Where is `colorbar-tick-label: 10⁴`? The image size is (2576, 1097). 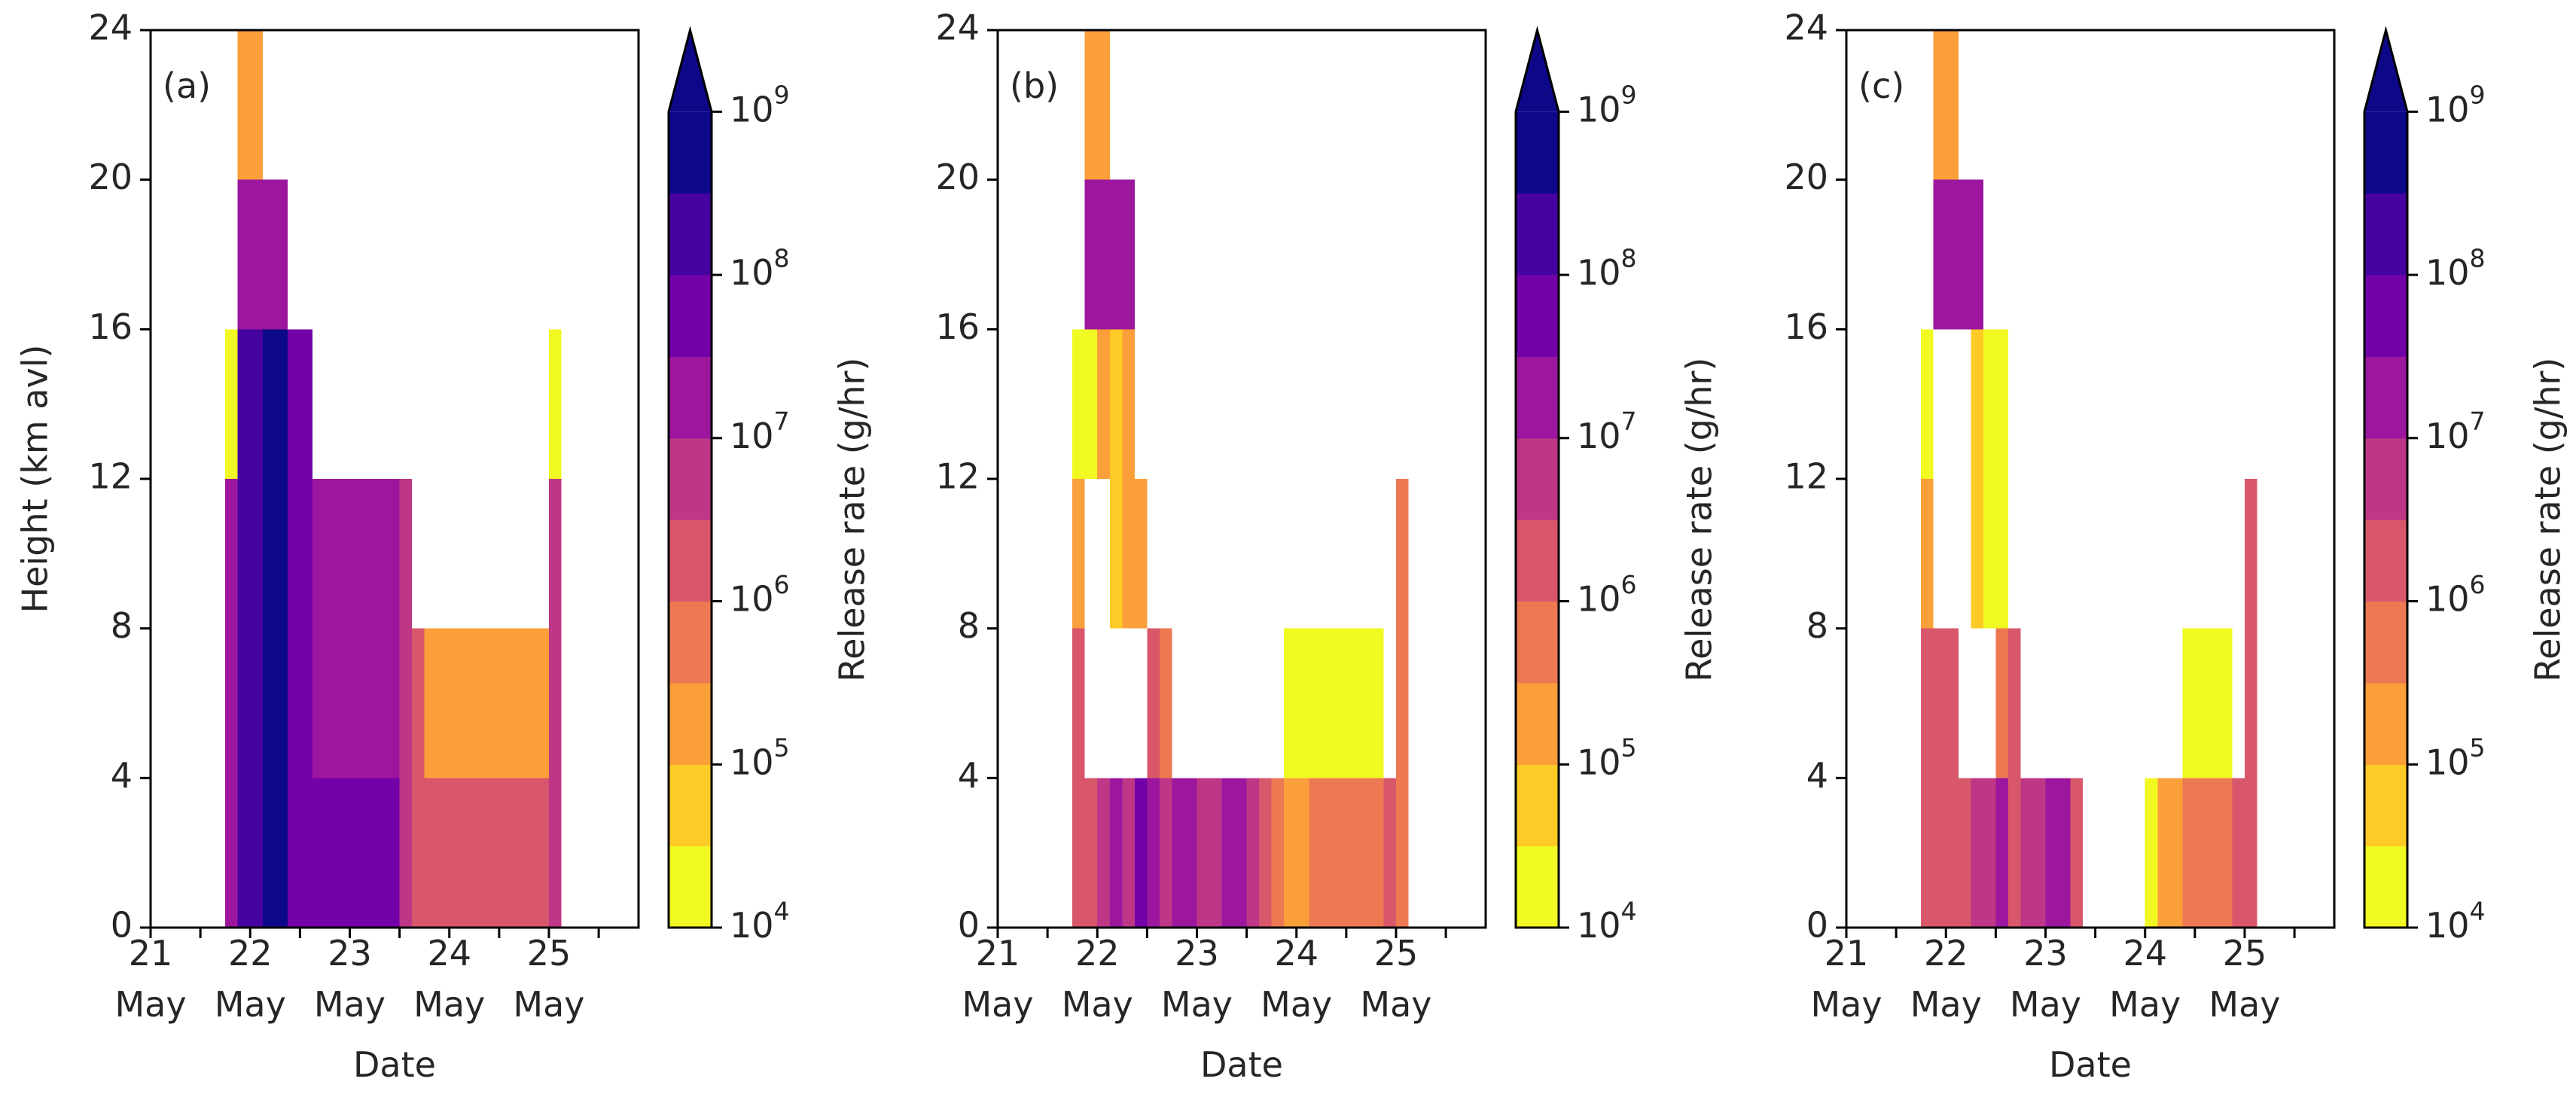
colorbar-tick-label: 10⁴ is located at coordinates (1607, 921).